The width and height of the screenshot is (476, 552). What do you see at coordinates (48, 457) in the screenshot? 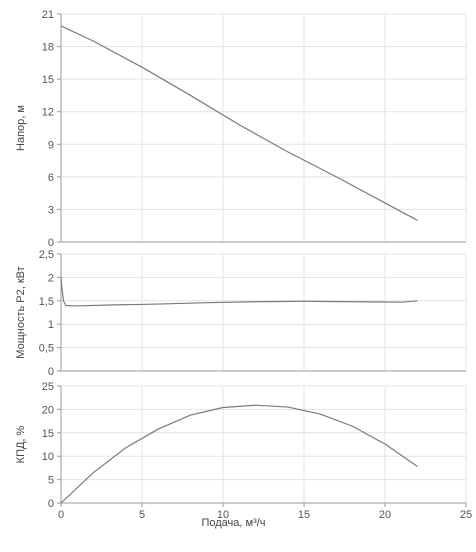
I see `y-tick-label: 10` at bounding box center [48, 457].